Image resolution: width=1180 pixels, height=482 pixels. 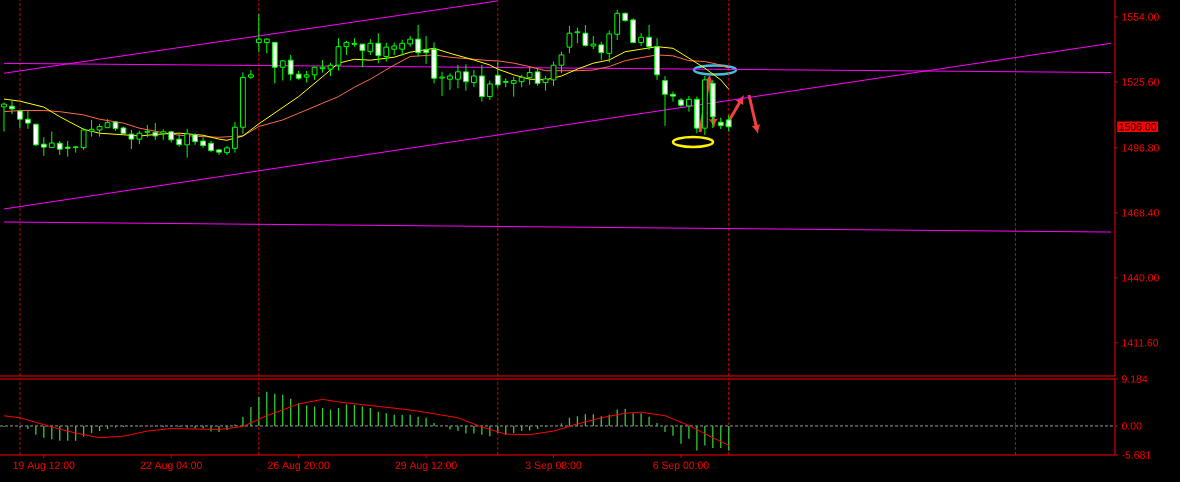 What do you see at coordinates (1138, 127) in the screenshot?
I see `text: 1506.00` at bounding box center [1138, 127].